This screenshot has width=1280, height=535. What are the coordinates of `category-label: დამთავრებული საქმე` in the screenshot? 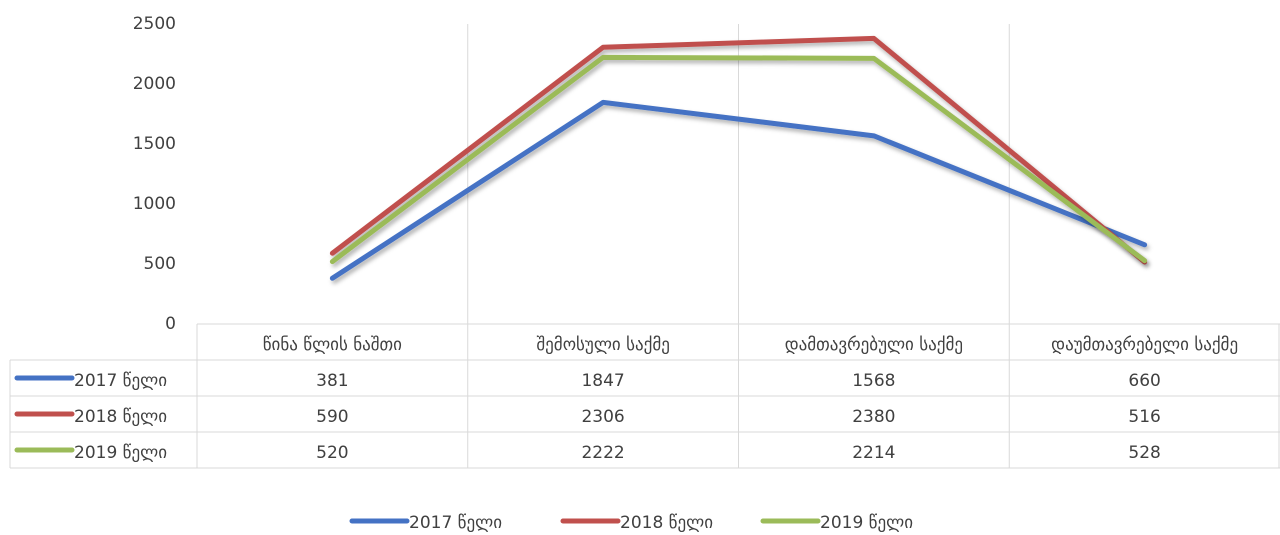 It's located at (874, 345).